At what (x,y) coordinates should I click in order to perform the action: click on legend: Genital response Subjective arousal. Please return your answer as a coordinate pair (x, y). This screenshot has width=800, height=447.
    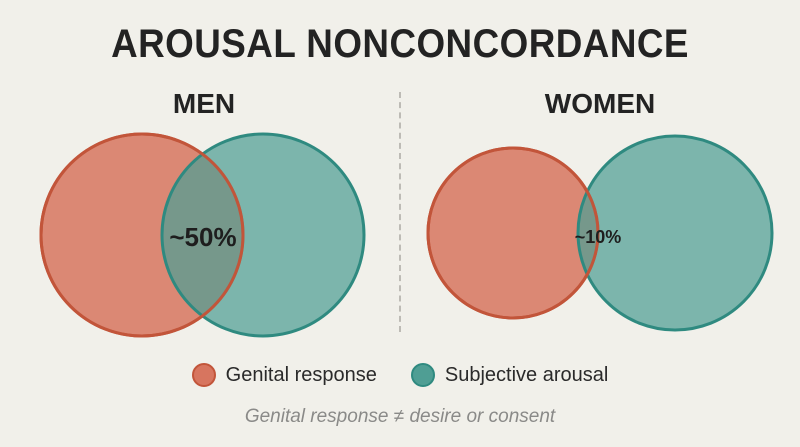
    Looking at the image, I should click on (400, 375).